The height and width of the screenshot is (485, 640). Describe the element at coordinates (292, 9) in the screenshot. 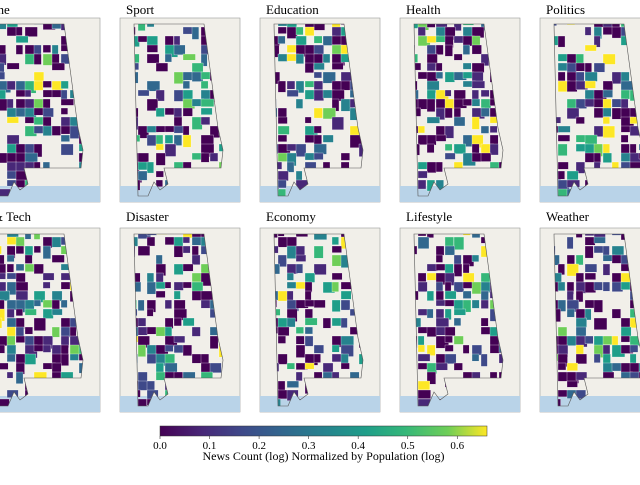

I see `panel-title: Education` at that location.